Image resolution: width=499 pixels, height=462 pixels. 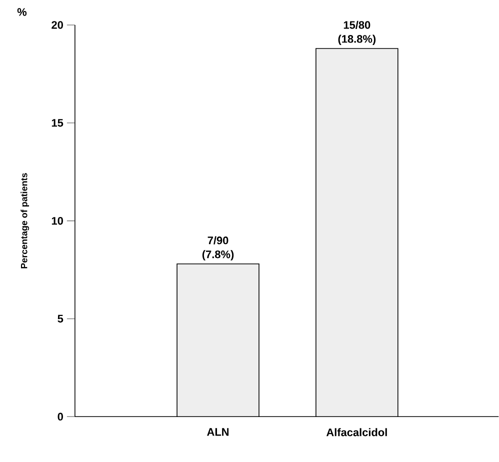 What do you see at coordinates (356, 432) in the screenshot?
I see `x-tick-label: Alfacalcidol` at bounding box center [356, 432].